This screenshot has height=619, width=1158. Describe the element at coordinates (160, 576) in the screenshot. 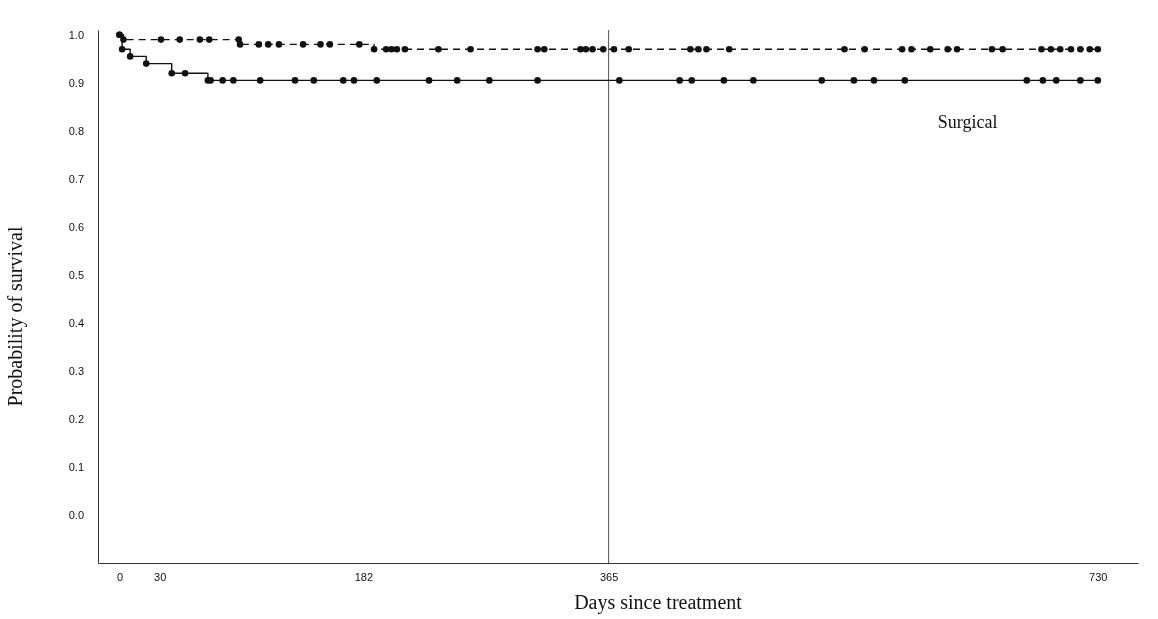

I see `x-tick-label: 30` at that location.